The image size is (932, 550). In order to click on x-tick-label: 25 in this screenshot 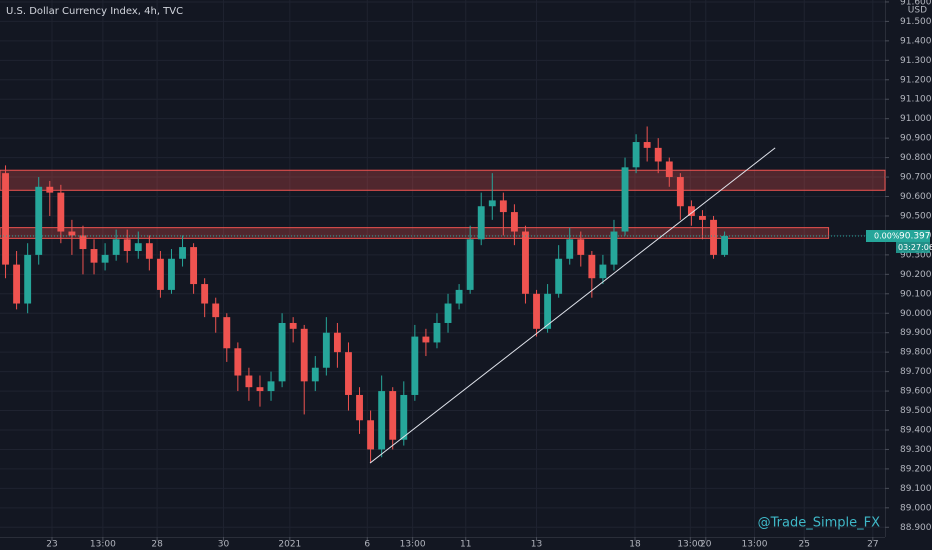, I will do `click(804, 545)`.